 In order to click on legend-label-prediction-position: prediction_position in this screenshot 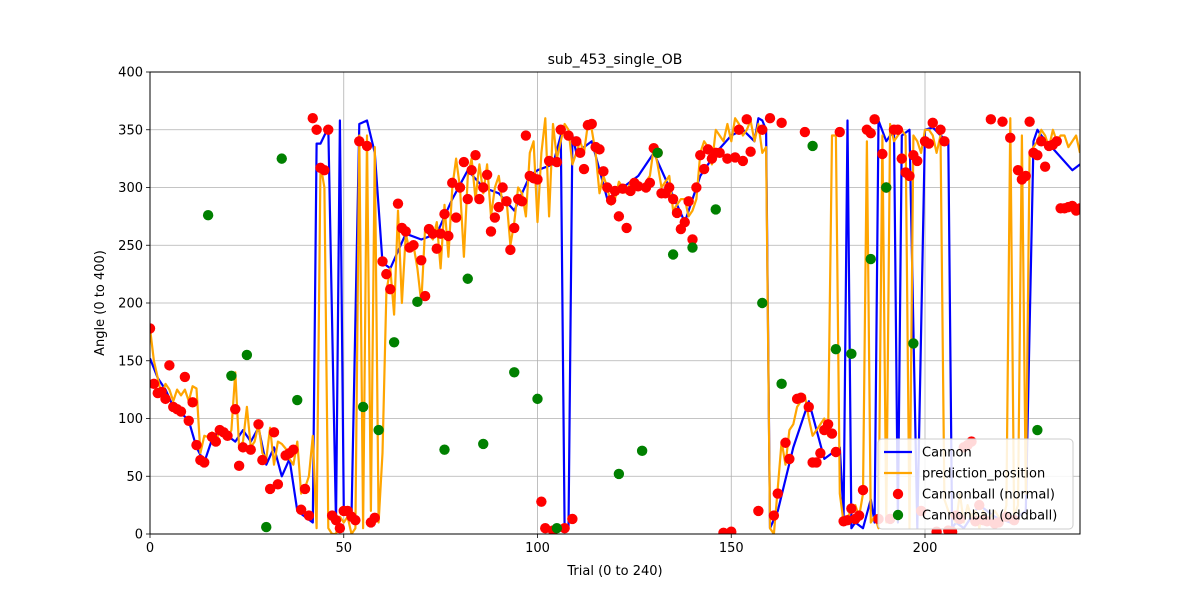, I will do `click(983, 474)`.